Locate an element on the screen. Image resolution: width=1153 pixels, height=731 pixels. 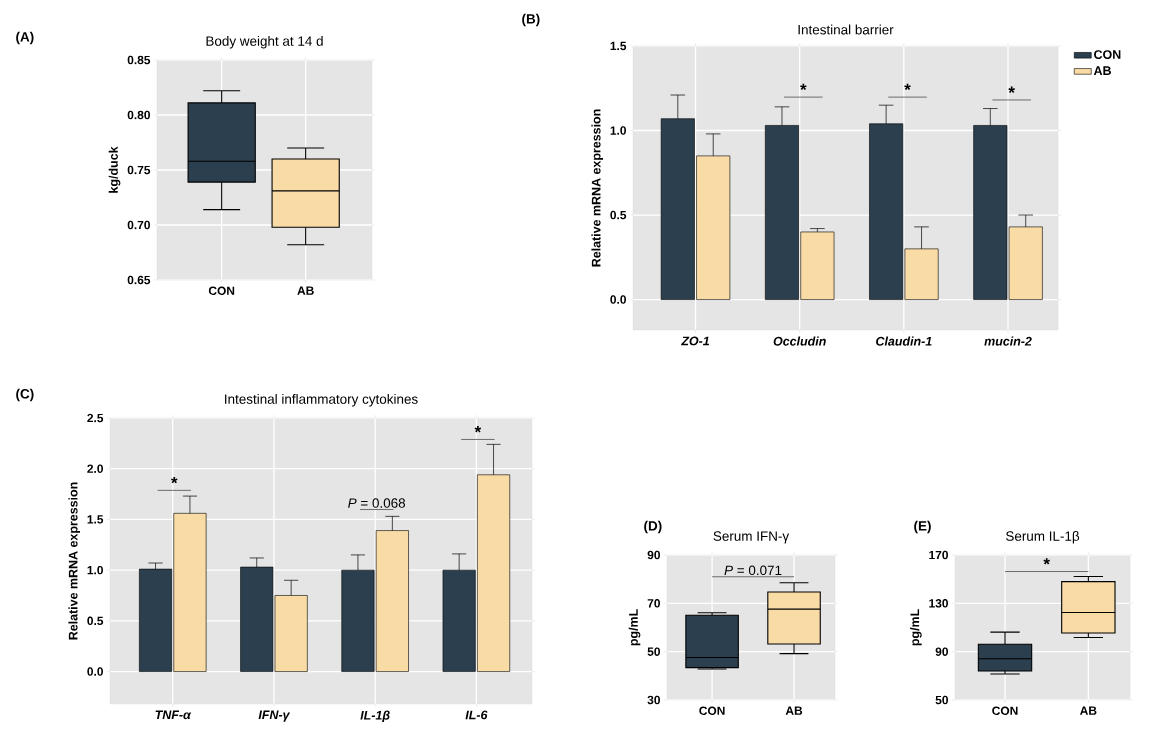
chart-title: Intestinal inflammatory cytokines is located at coordinates (321, 400).